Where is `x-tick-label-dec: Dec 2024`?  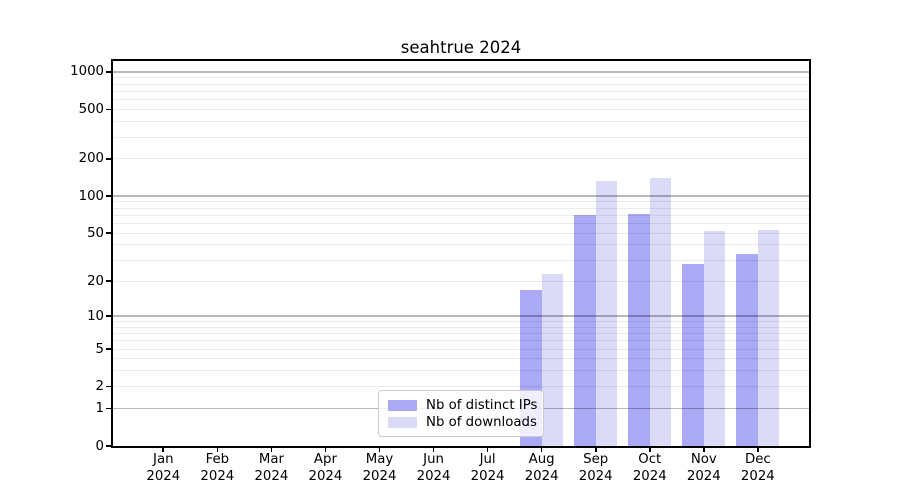
x-tick-label-dec: Dec 2024 is located at coordinates (758, 468).